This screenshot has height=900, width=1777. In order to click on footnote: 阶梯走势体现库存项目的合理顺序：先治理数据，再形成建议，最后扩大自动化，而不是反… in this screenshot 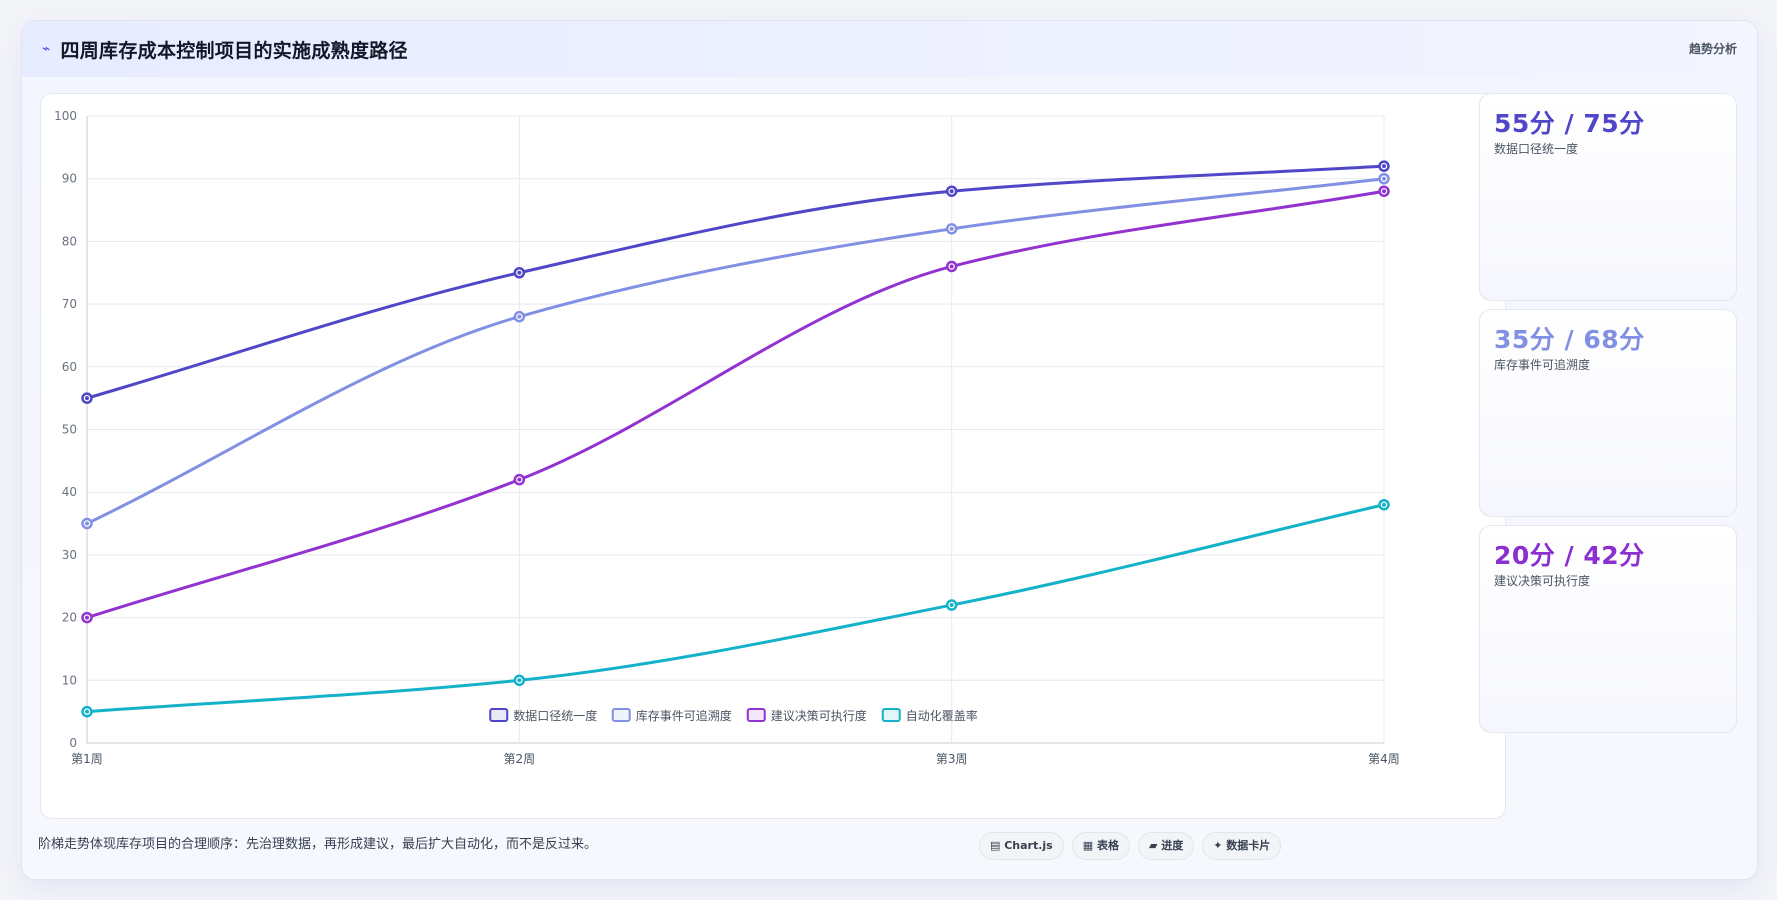, I will do `click(318, 844)`.